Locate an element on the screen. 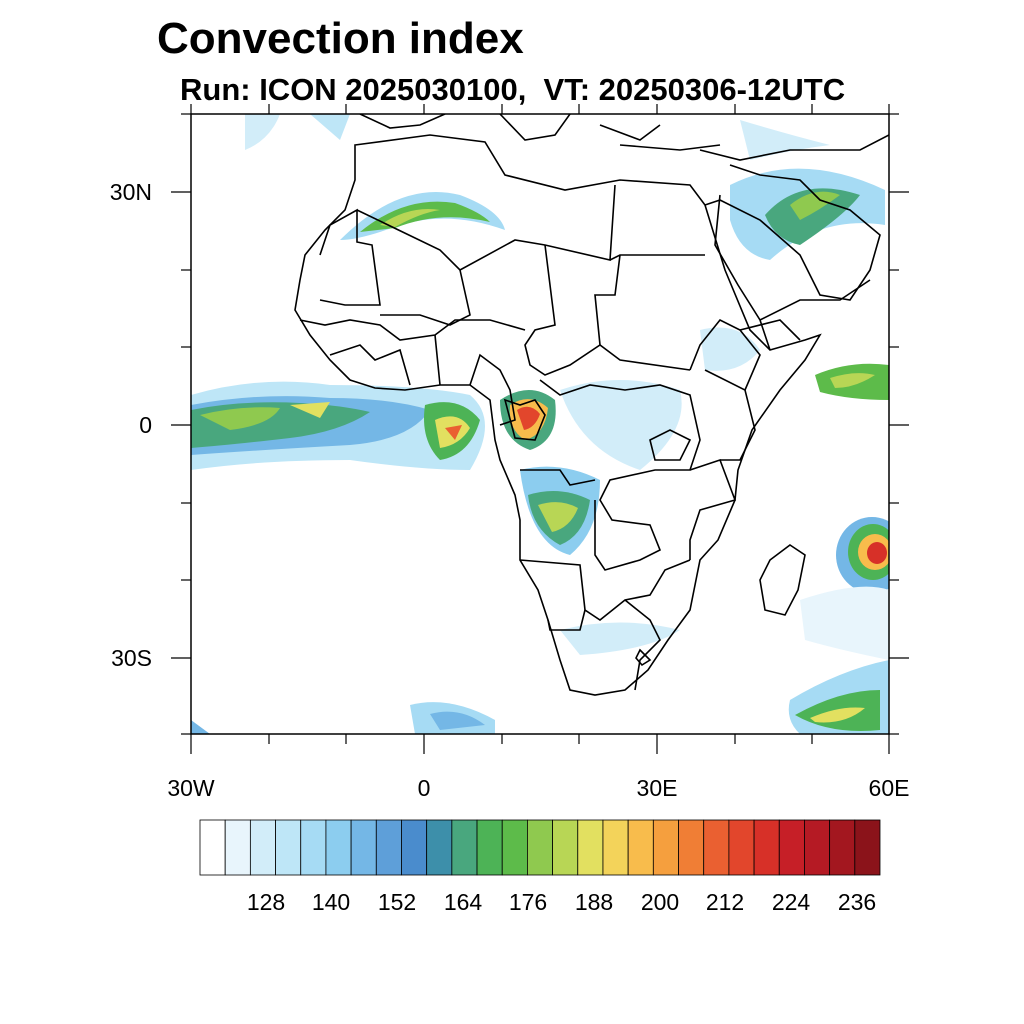 The image size is (1024, 1024). colorbar-label-236: 236 is located at coordinates (857, 902).